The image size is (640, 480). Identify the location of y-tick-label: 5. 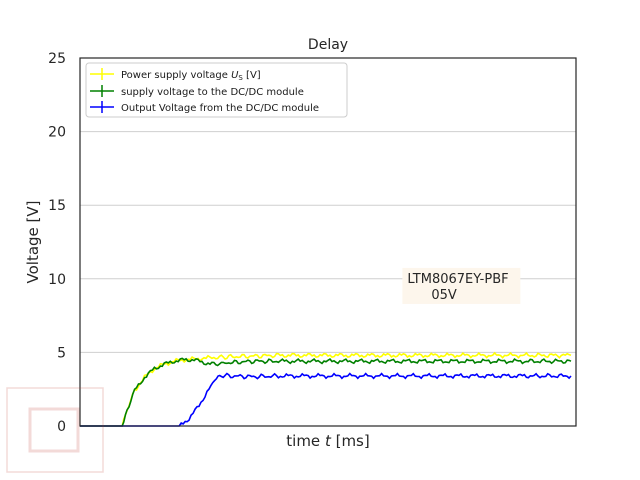
(61, 353).